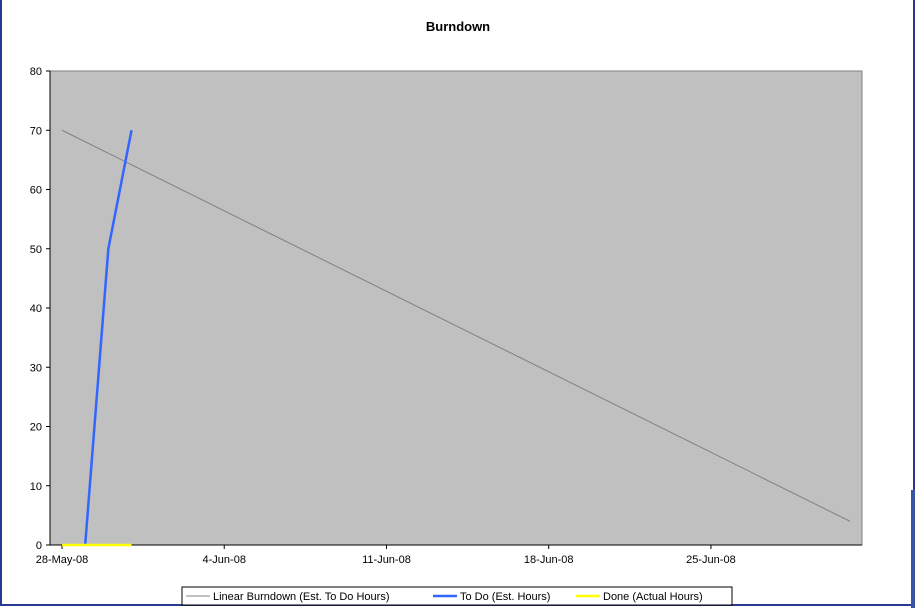  What do you see at coordinates (301, 597) in the screenshot?
I see `legend-label-1: Linear Burndown (Est. To Do Hours)` at bounding box center [301, 597].